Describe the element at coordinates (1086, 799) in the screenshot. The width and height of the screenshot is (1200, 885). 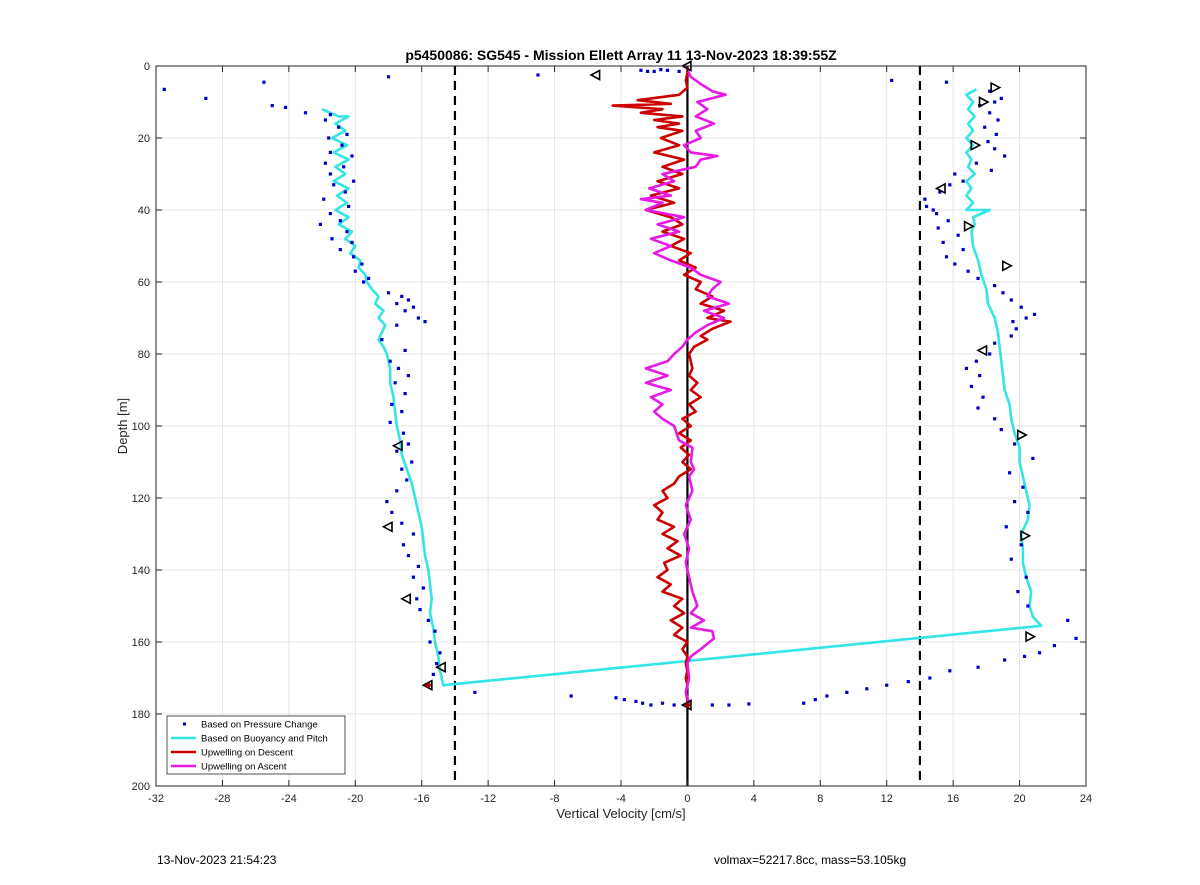
I see `x-tick-label: 24` at that location.